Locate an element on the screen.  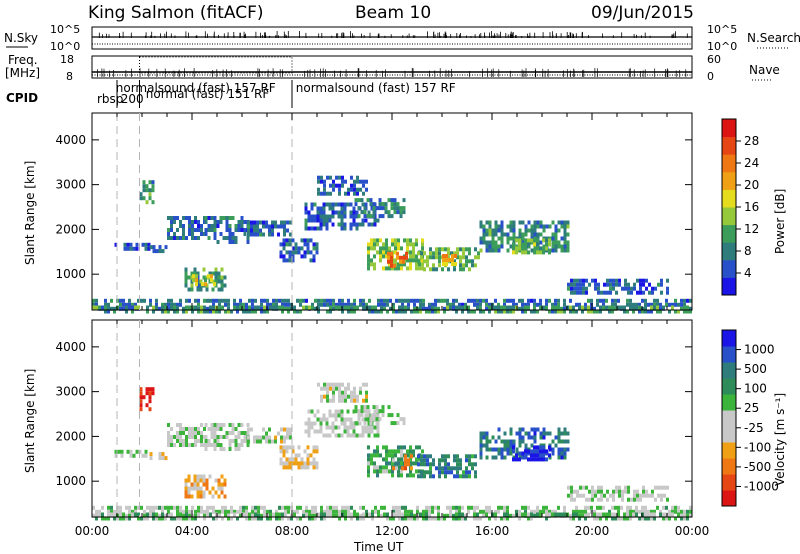
nave-label: Nave is located at coordinates (764, 70).